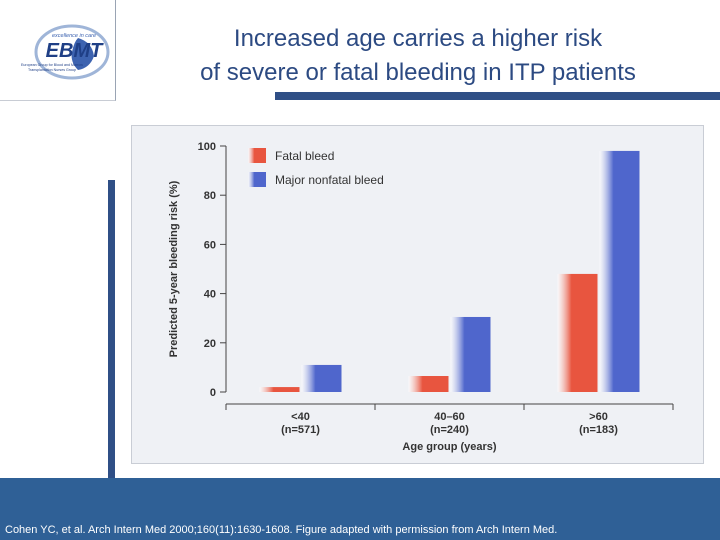 This screenshot has height=540, width=720. Describe the element at coordinates (418, 38) in the screenshot. I see `slide-title-line1: Increased age carries a higher risk` at that location.